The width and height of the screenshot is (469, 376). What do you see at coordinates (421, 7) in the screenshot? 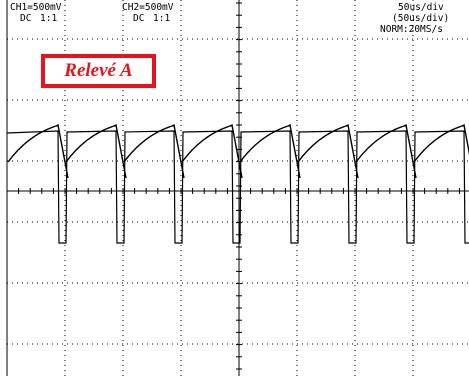
I see `timebase-label: 50us/div` at bounding box center [421, 7].